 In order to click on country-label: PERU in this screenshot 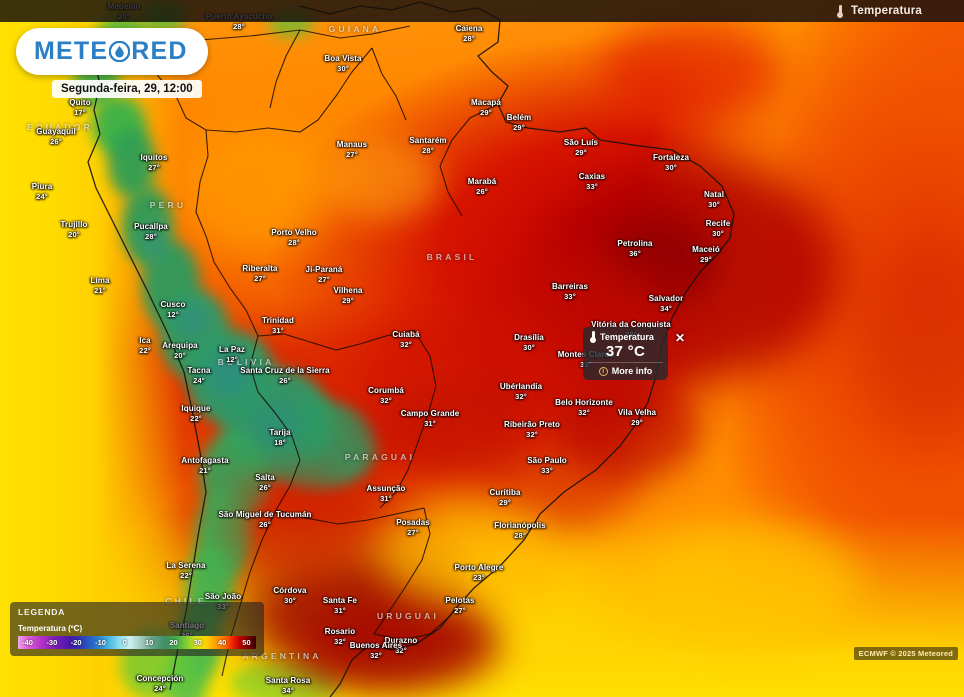, I will do `click(168, 205)`.